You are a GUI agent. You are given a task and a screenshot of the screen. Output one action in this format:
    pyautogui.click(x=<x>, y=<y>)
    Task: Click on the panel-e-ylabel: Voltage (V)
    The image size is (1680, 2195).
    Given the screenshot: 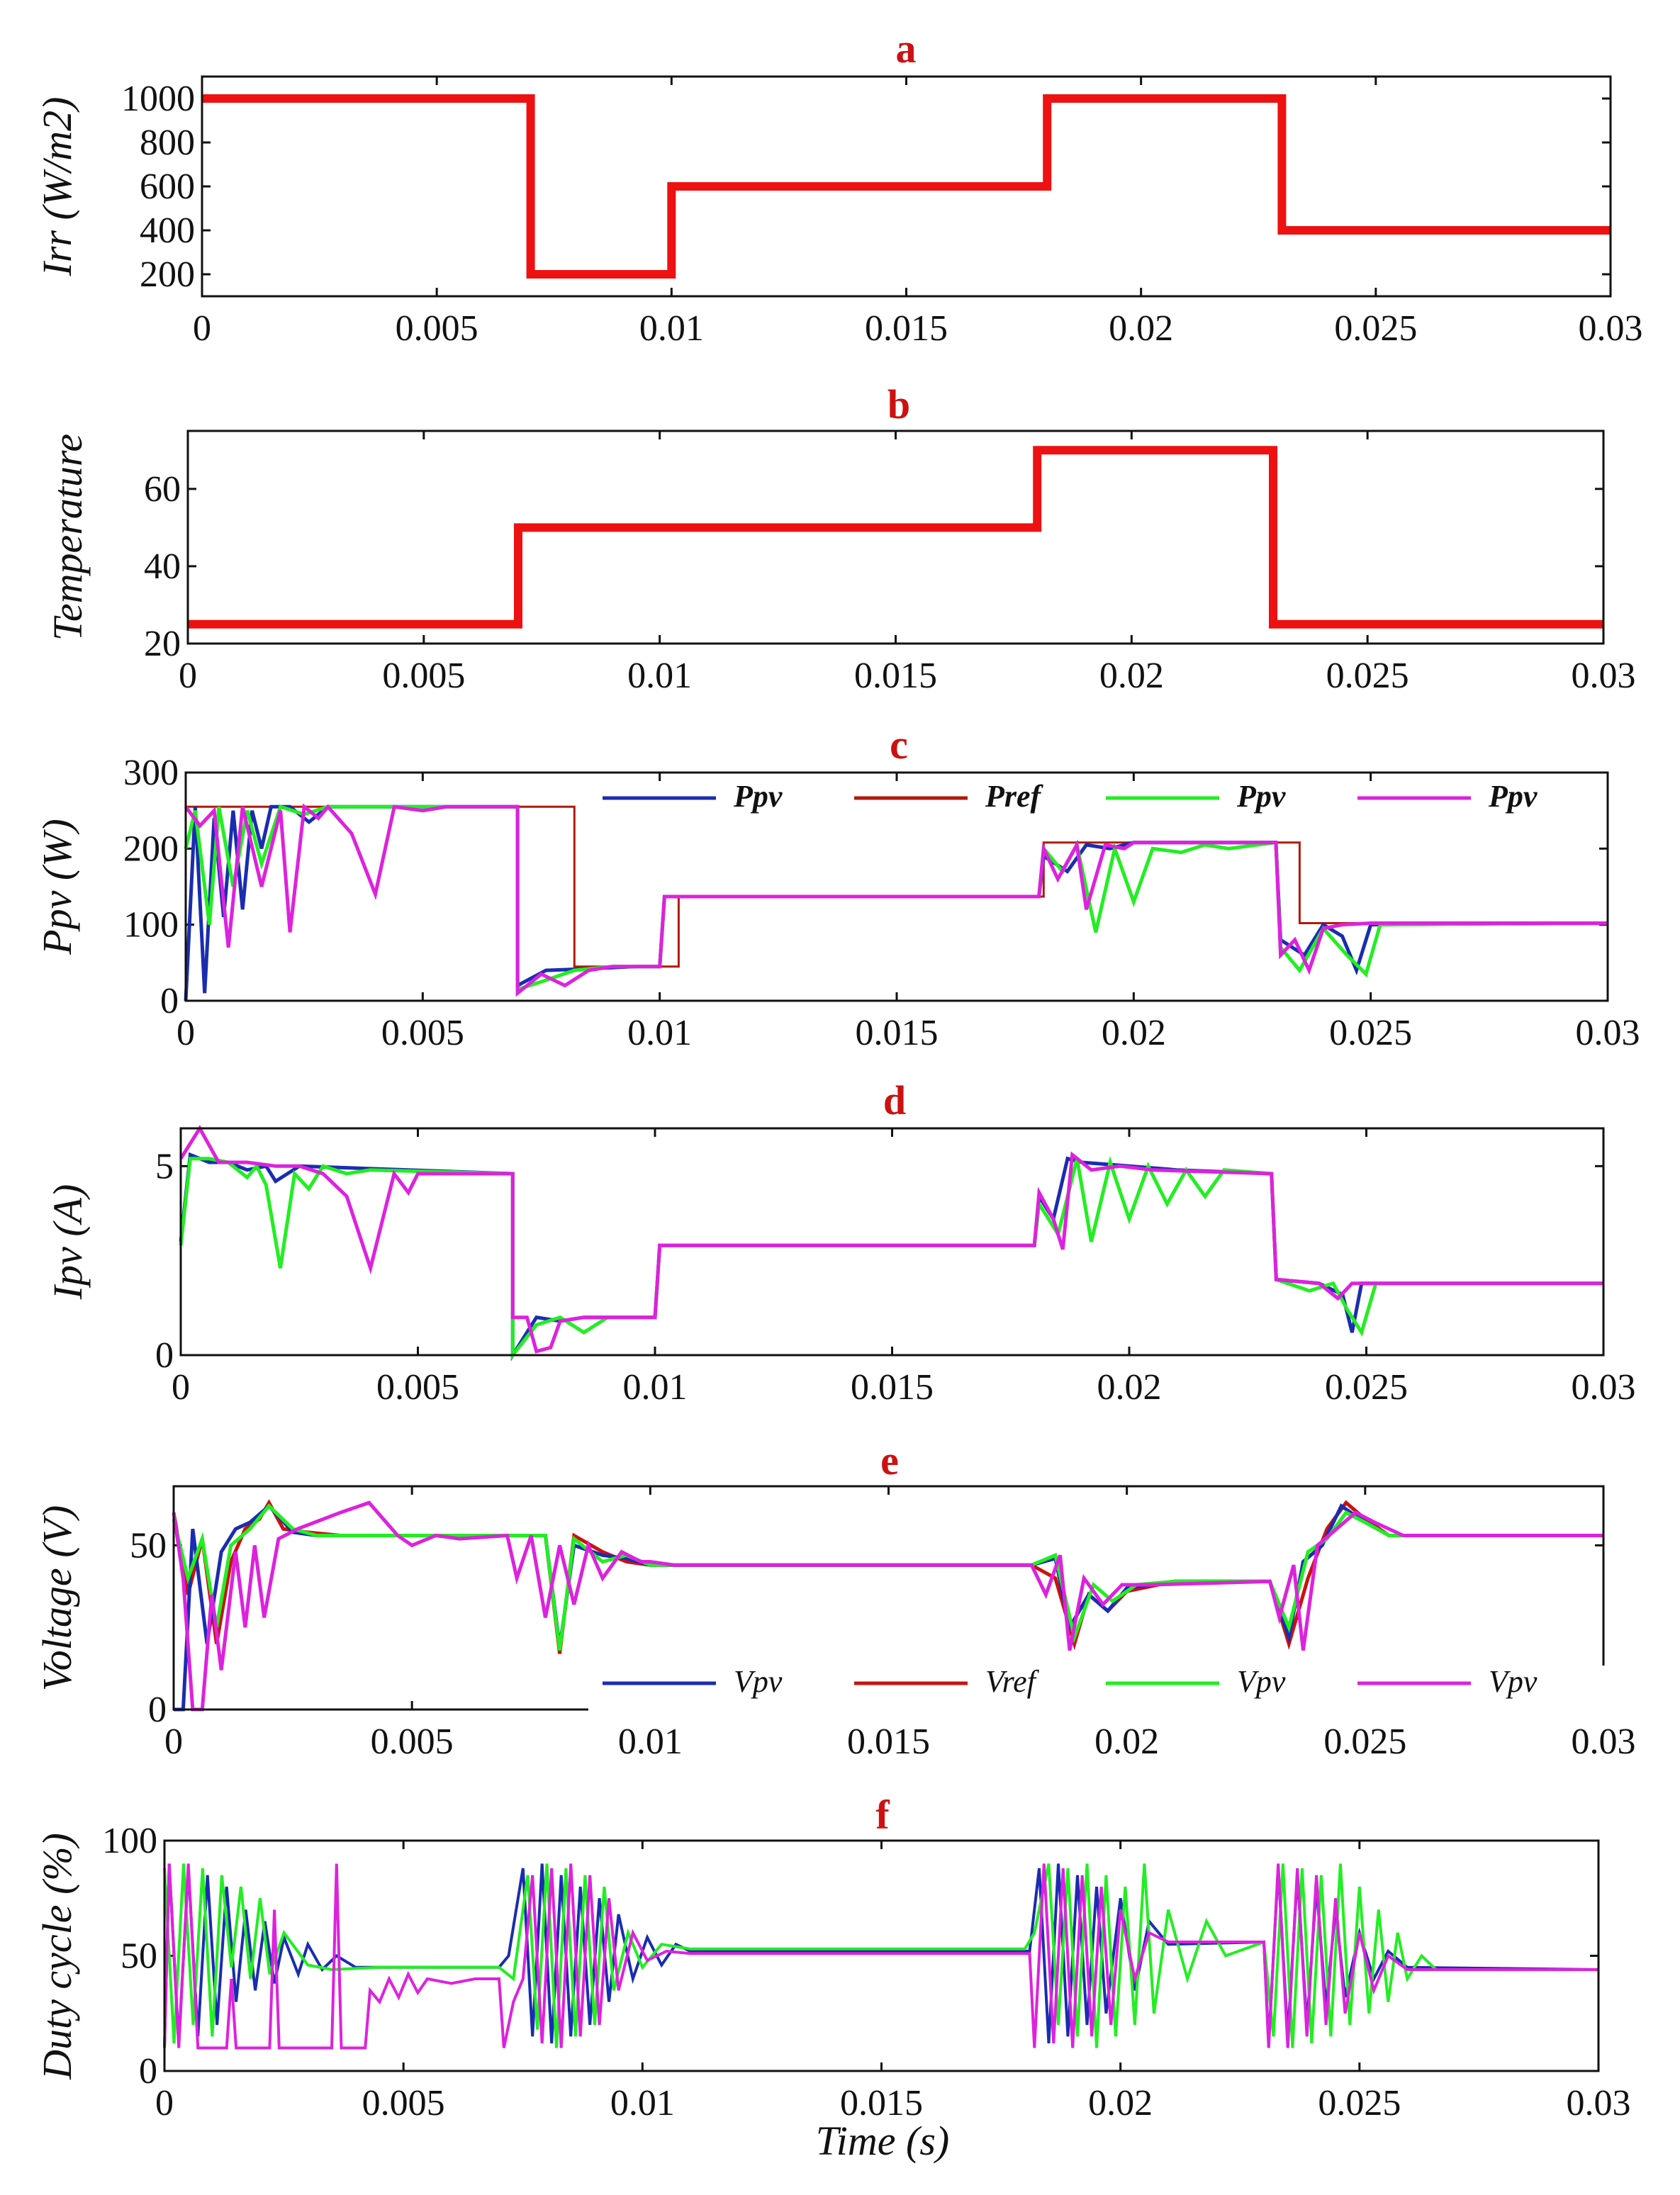 What is the action you would take?
    pyautogui.click(x=57, y=1598)
    